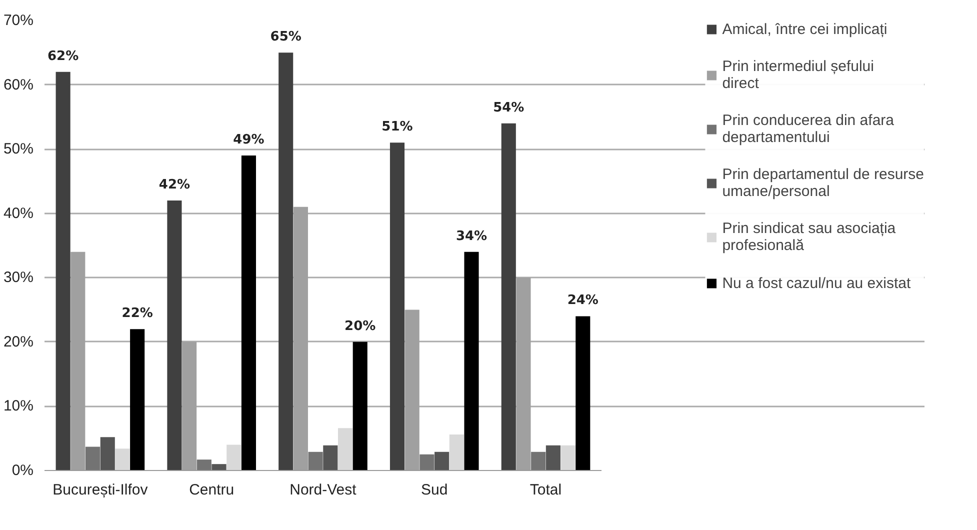 The image size is (977, 530). What do you see at coordinates (18, 20) in the screenshot?
I see `y-tick-label: 70%` at bounding box center [18, 20].